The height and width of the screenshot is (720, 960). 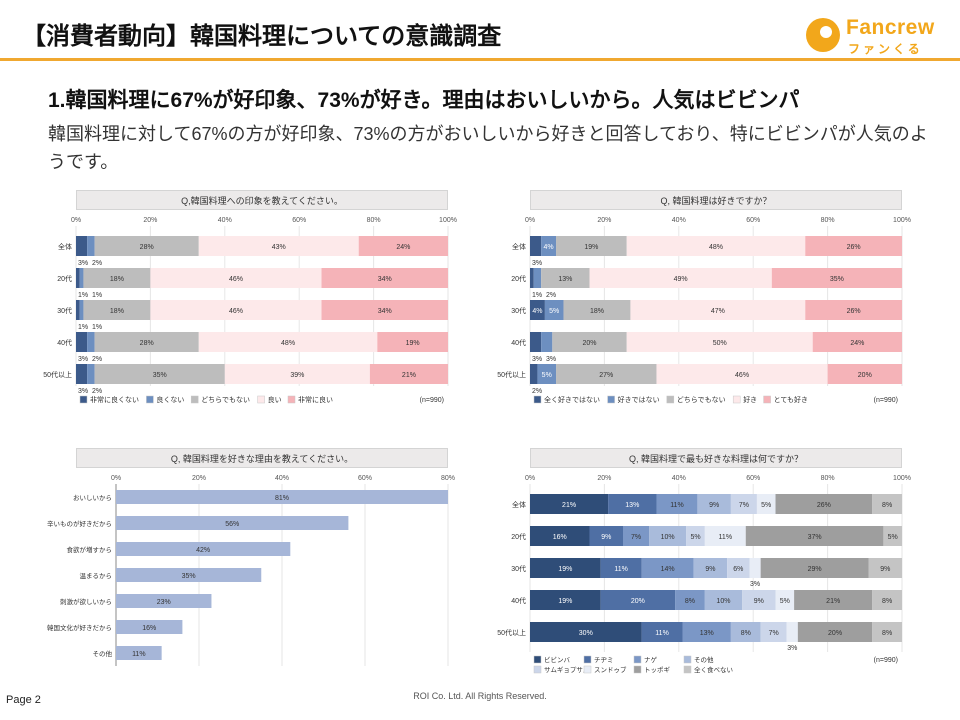 I want to click on logo-mark-icon, so click(x=823, y=35).